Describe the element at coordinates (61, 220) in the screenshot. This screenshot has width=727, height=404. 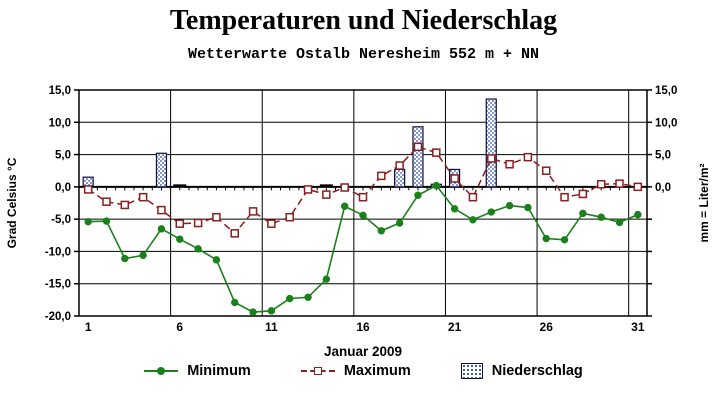
I see `y-tick-label-left: -5,0` at that location.